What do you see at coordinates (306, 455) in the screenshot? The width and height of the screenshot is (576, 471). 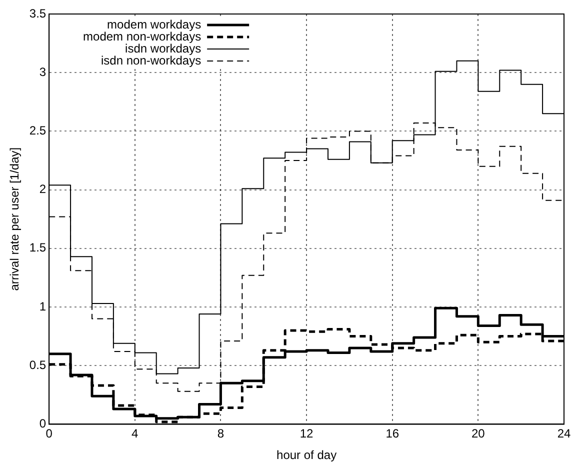 I see `x-axis-title: hour of day` at bounding box center [306, 455].